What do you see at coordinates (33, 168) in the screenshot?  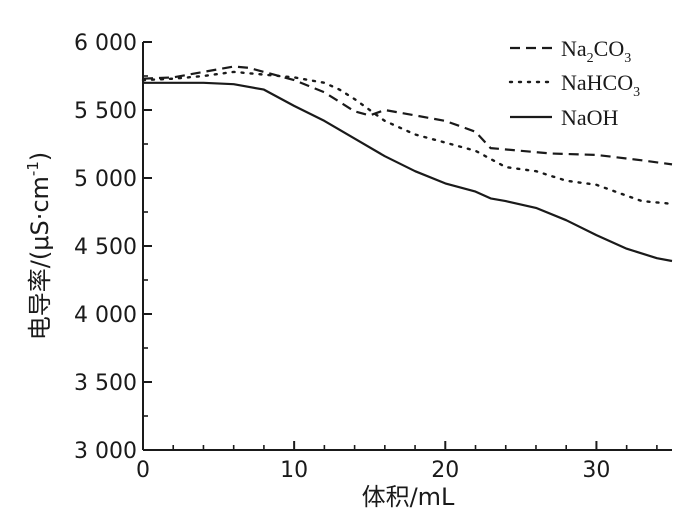 I see `y-axis-title-sup: -1` at bounding box center [33, 168].